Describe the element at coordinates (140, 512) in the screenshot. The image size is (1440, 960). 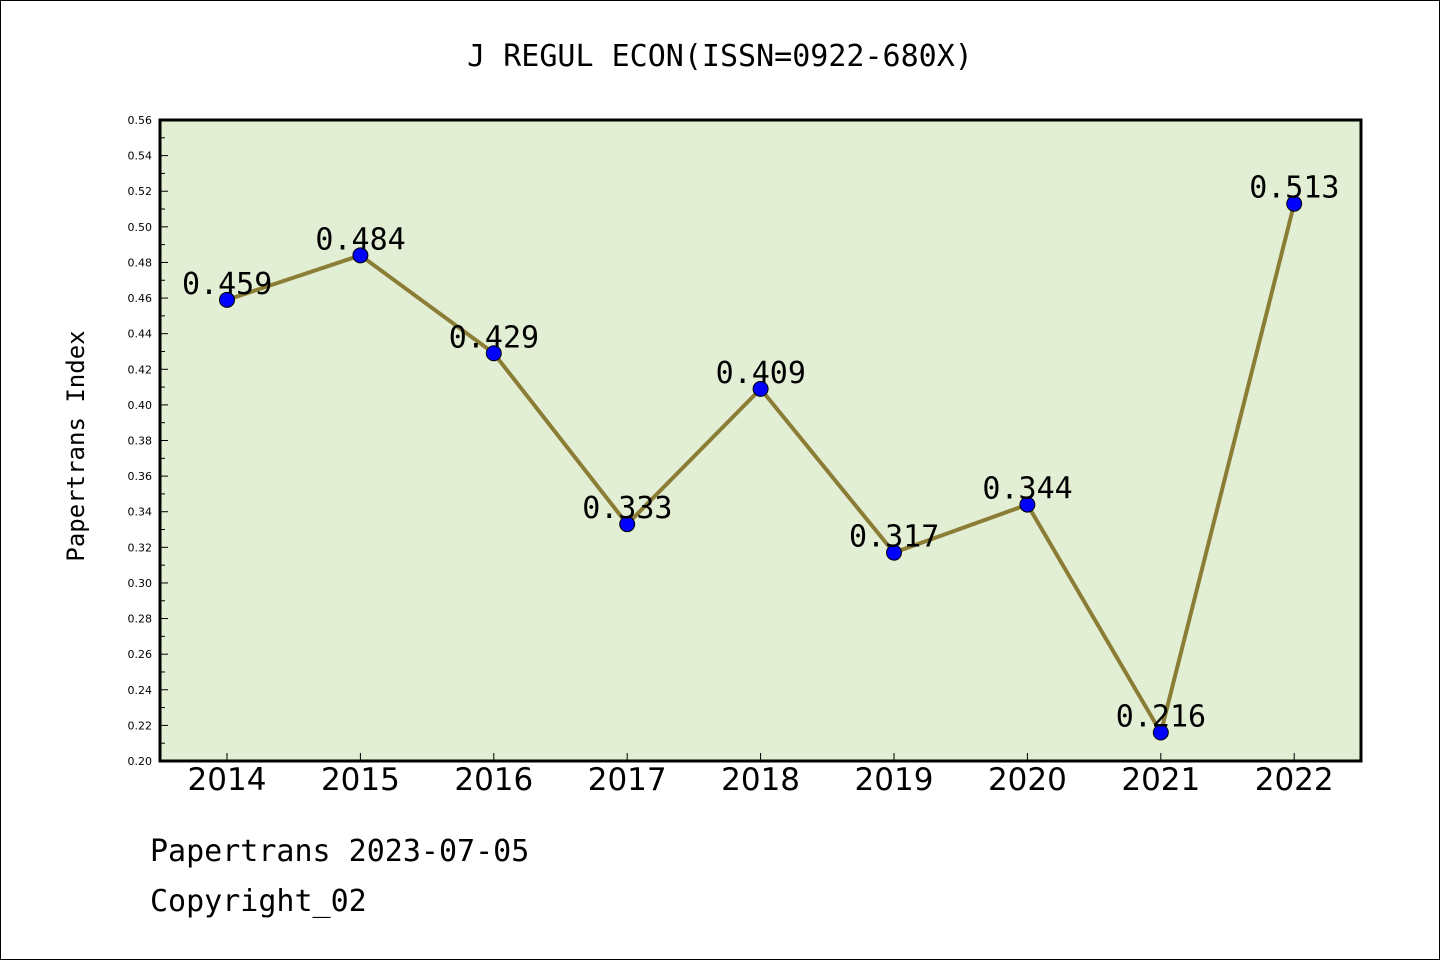
I see `y-tick-label: 0.34` at that location.